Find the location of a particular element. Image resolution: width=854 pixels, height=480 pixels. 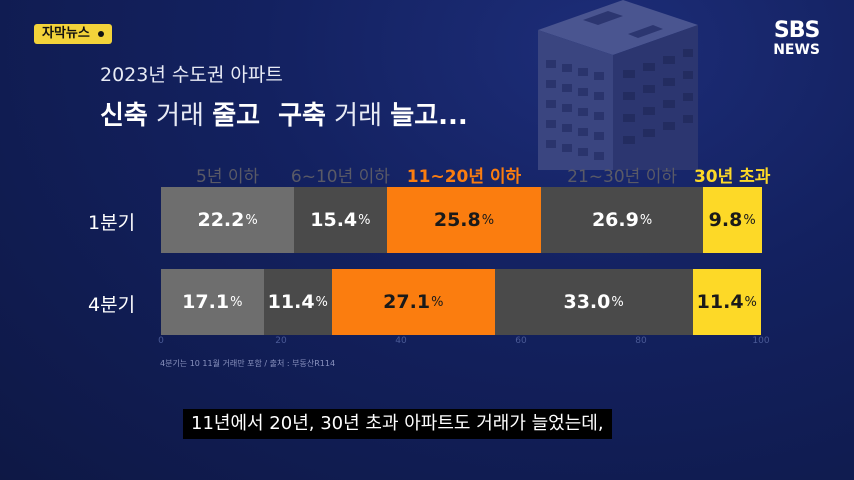

logo-line1: SBS is located at coordinates (796, 30).